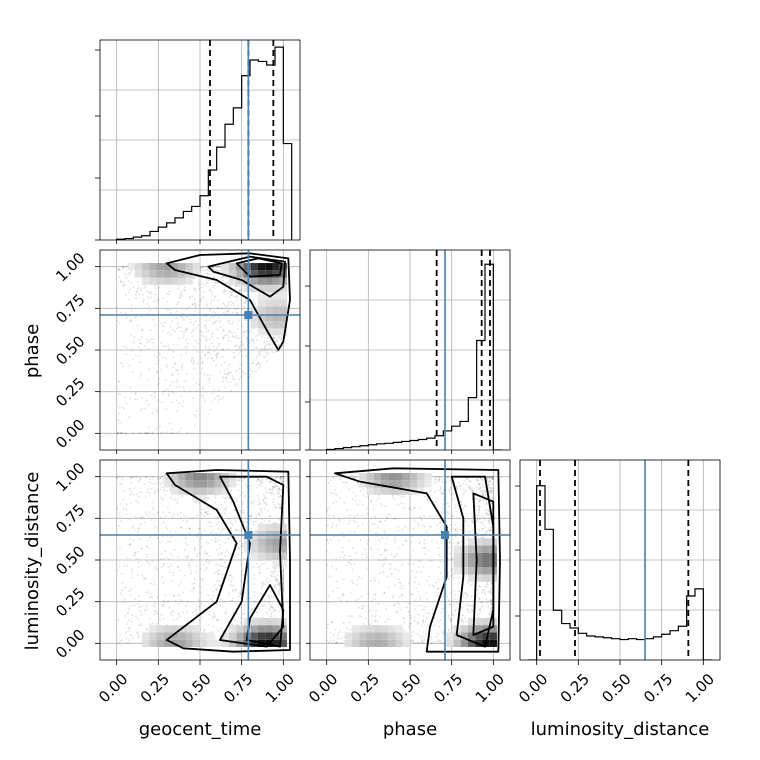 Image resolution: width=760 pixels, height=760 pixels. I want to click on histogram-luminosity_distance, so click(620, 572).